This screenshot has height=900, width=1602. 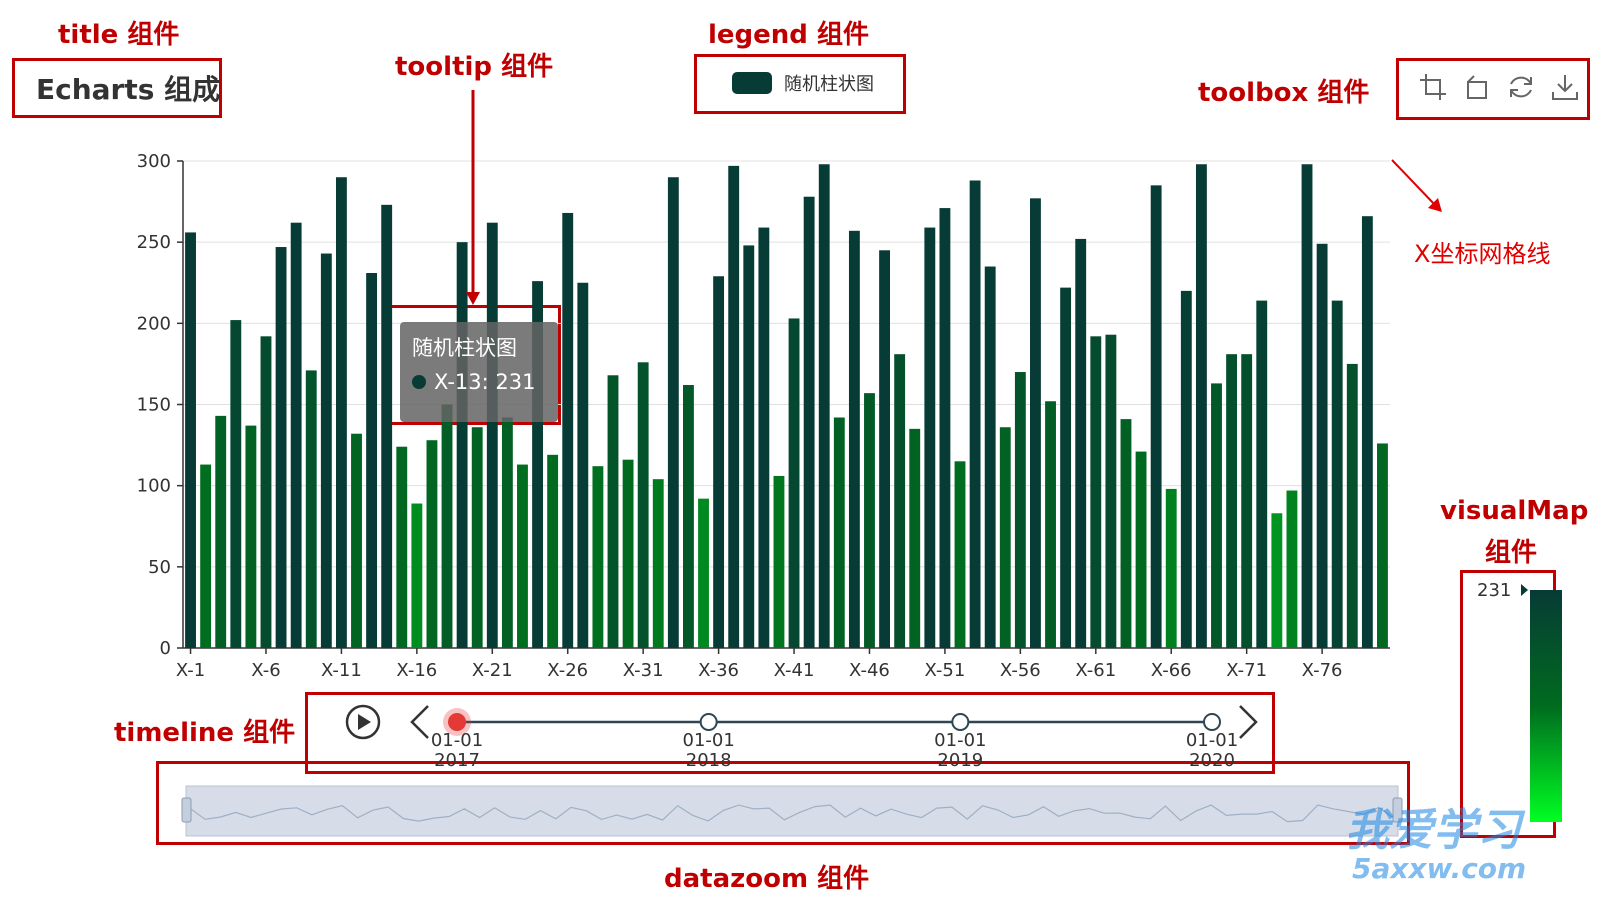 What do you see at coordinates (154, 405) in the screenshot?
I see `y-tick-label: 150` at bounding box center [154, 405].